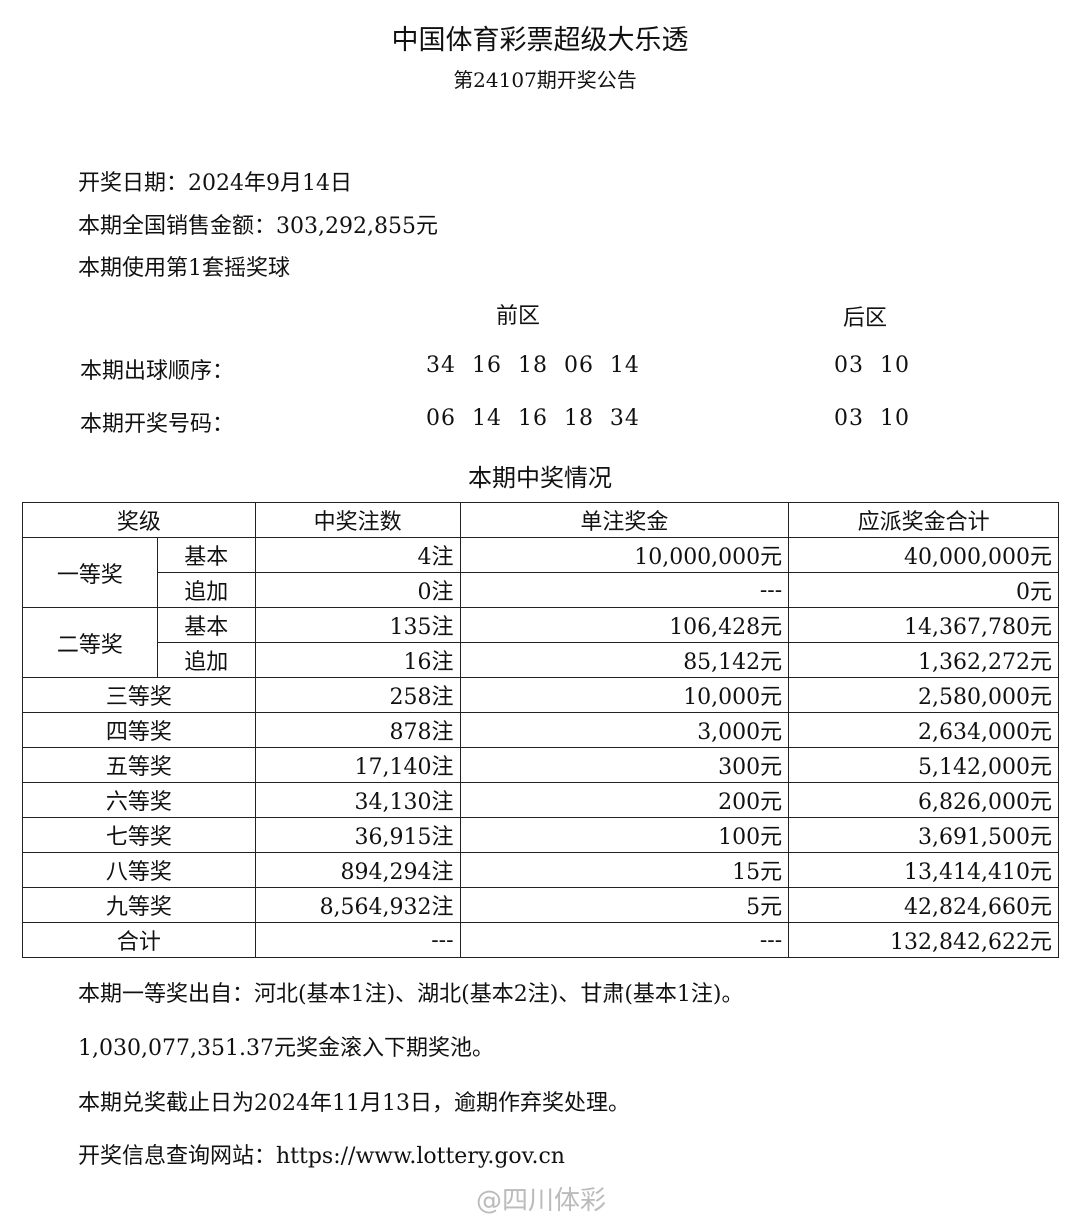  I want to click on header-level: 奖级, so click(139, 520).